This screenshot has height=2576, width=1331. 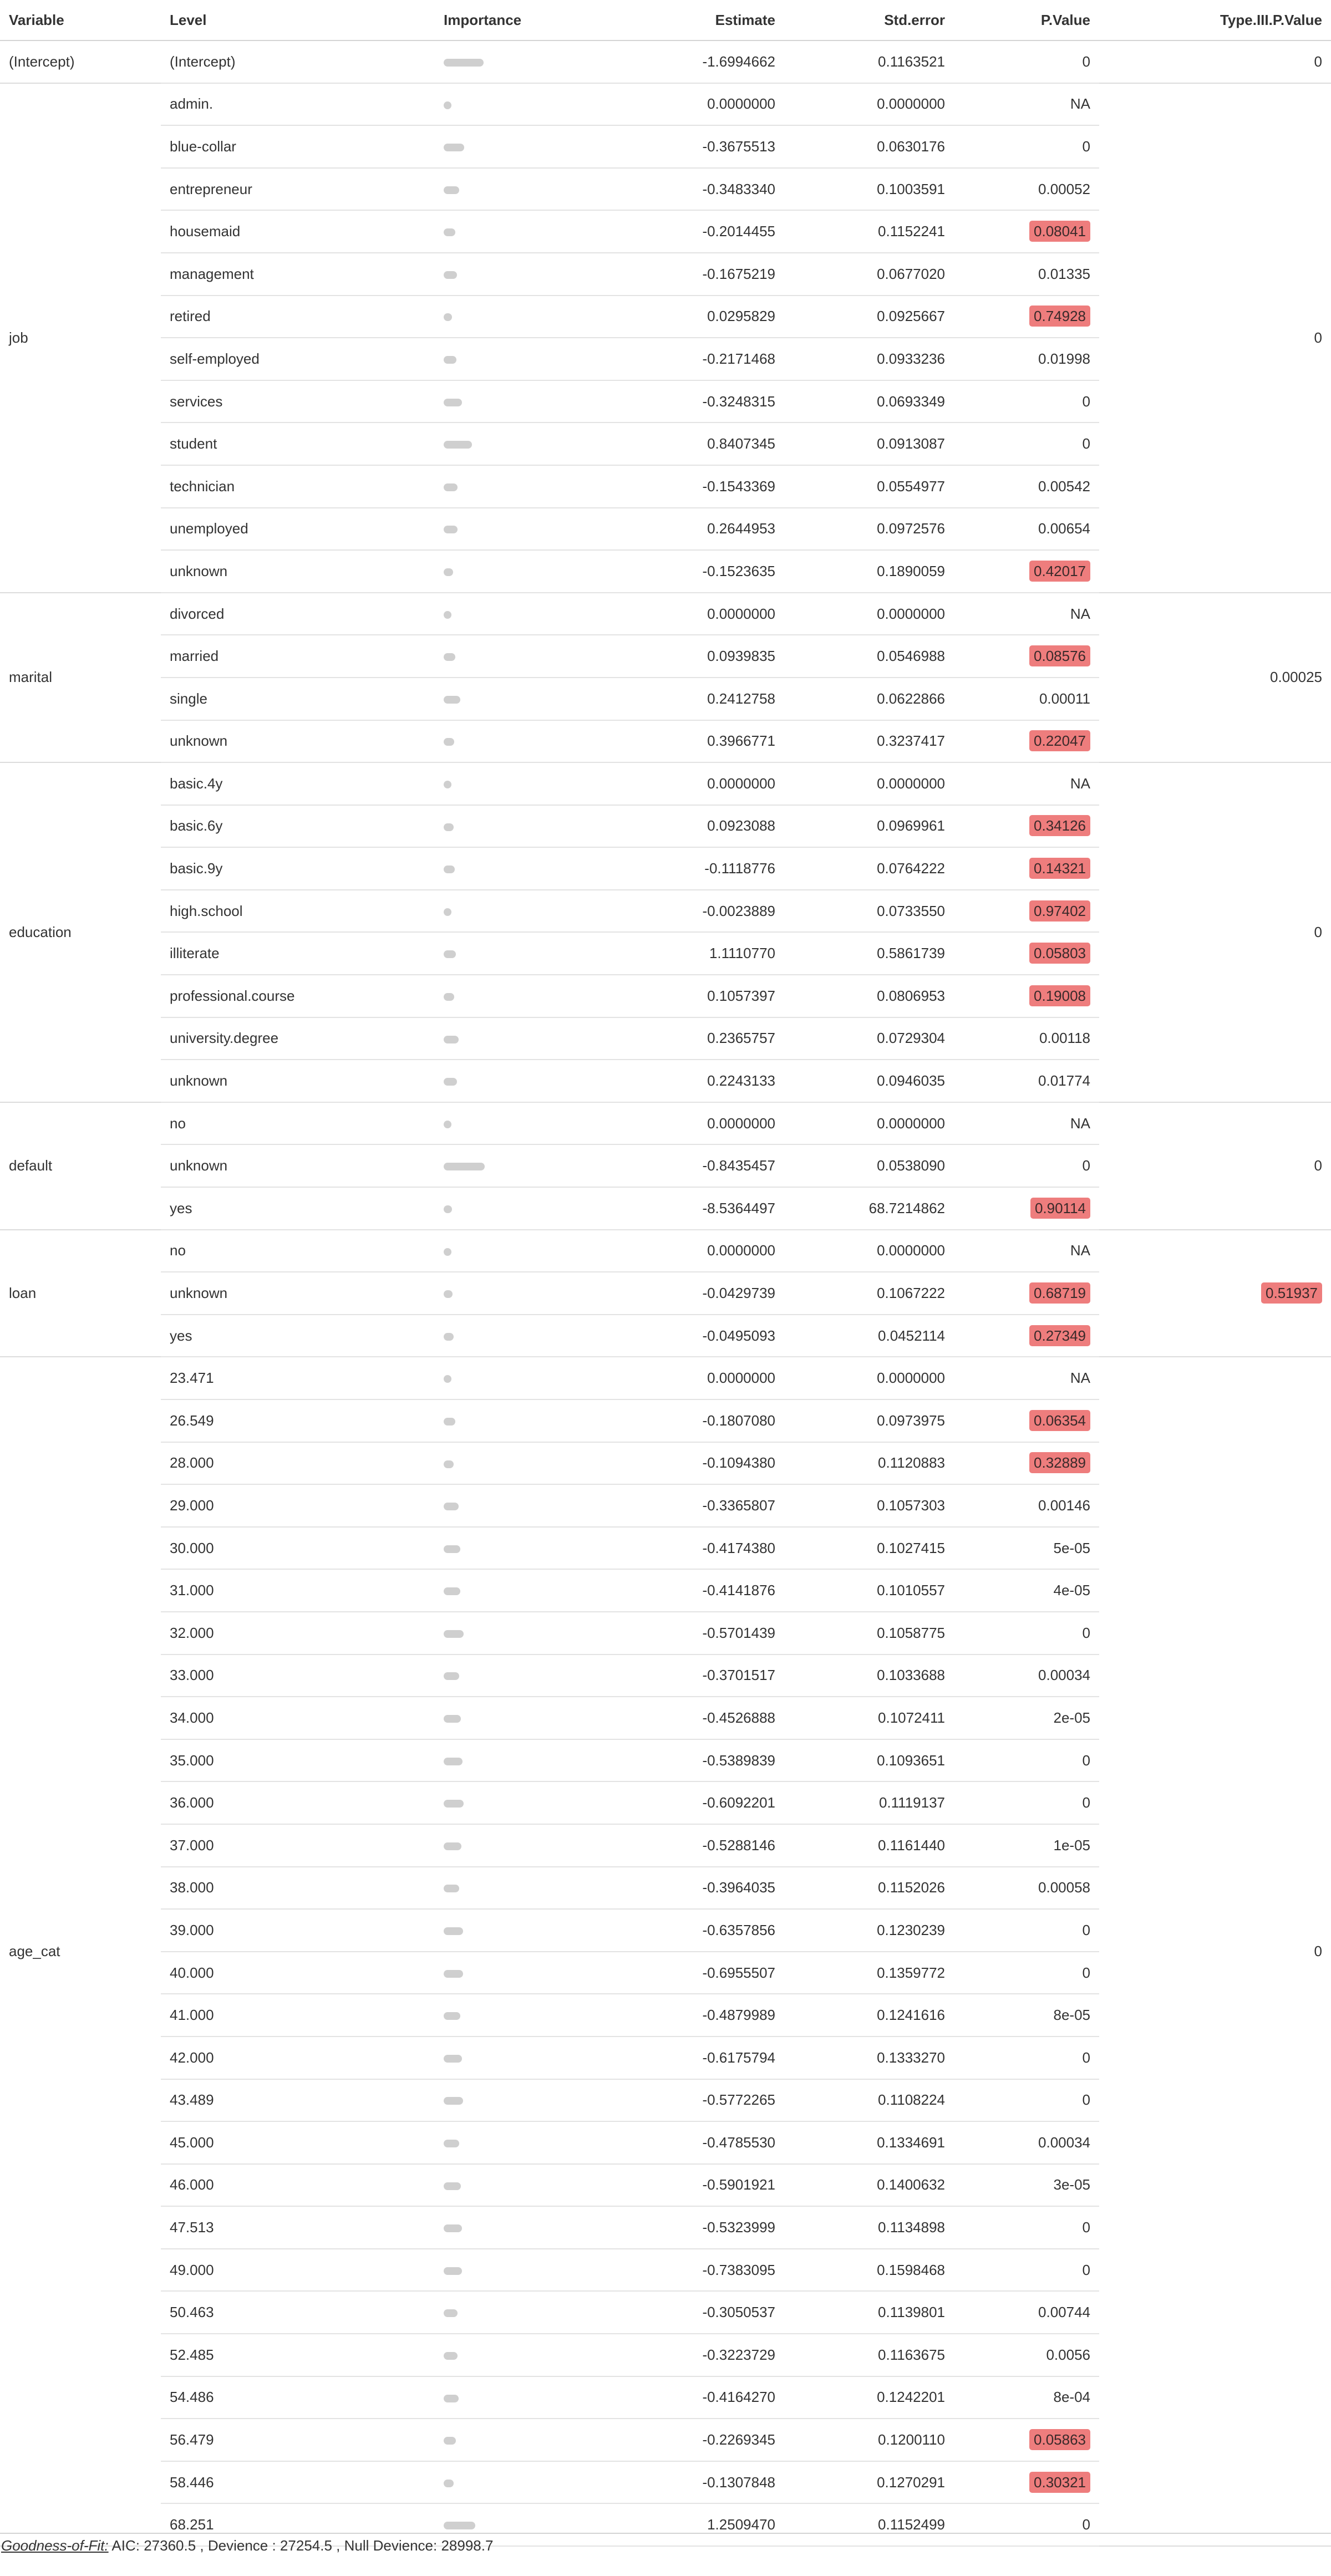 I want to click on p-value: 5e-05, so click(x=1072, y=1548).